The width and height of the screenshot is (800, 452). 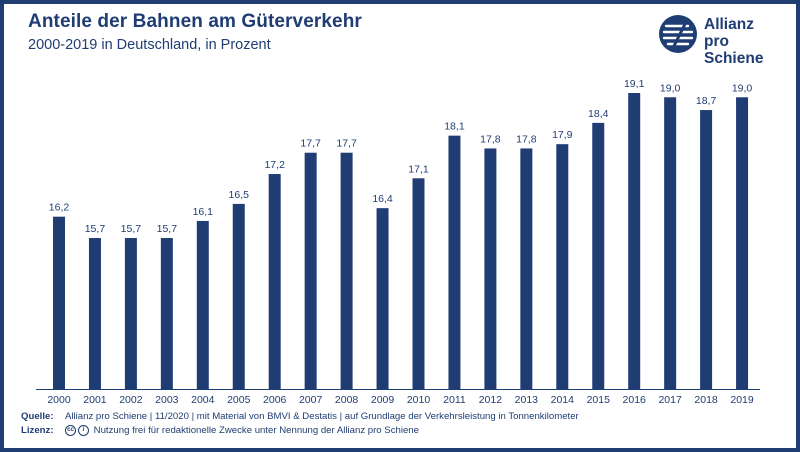 I want to click on x-tick-label-2000: 2000, so click(x=59, y=400).